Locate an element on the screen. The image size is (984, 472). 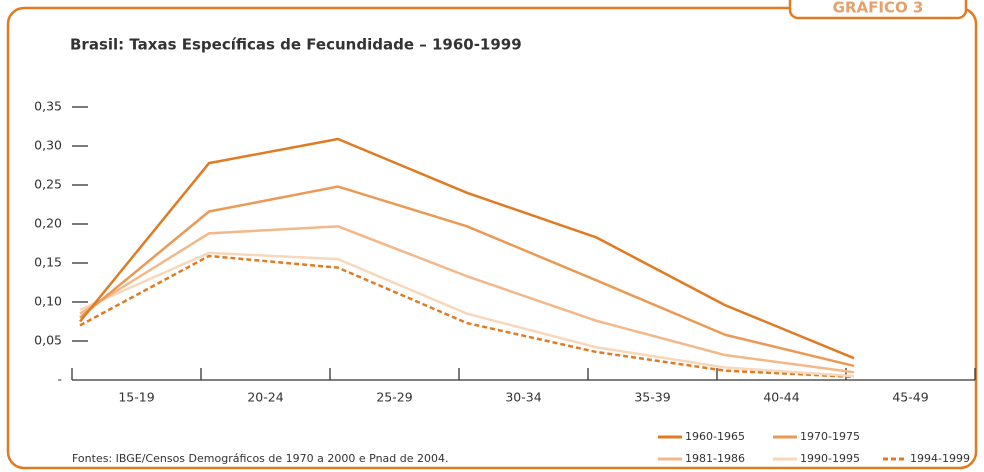
tab is located at coordinates (878, 10).